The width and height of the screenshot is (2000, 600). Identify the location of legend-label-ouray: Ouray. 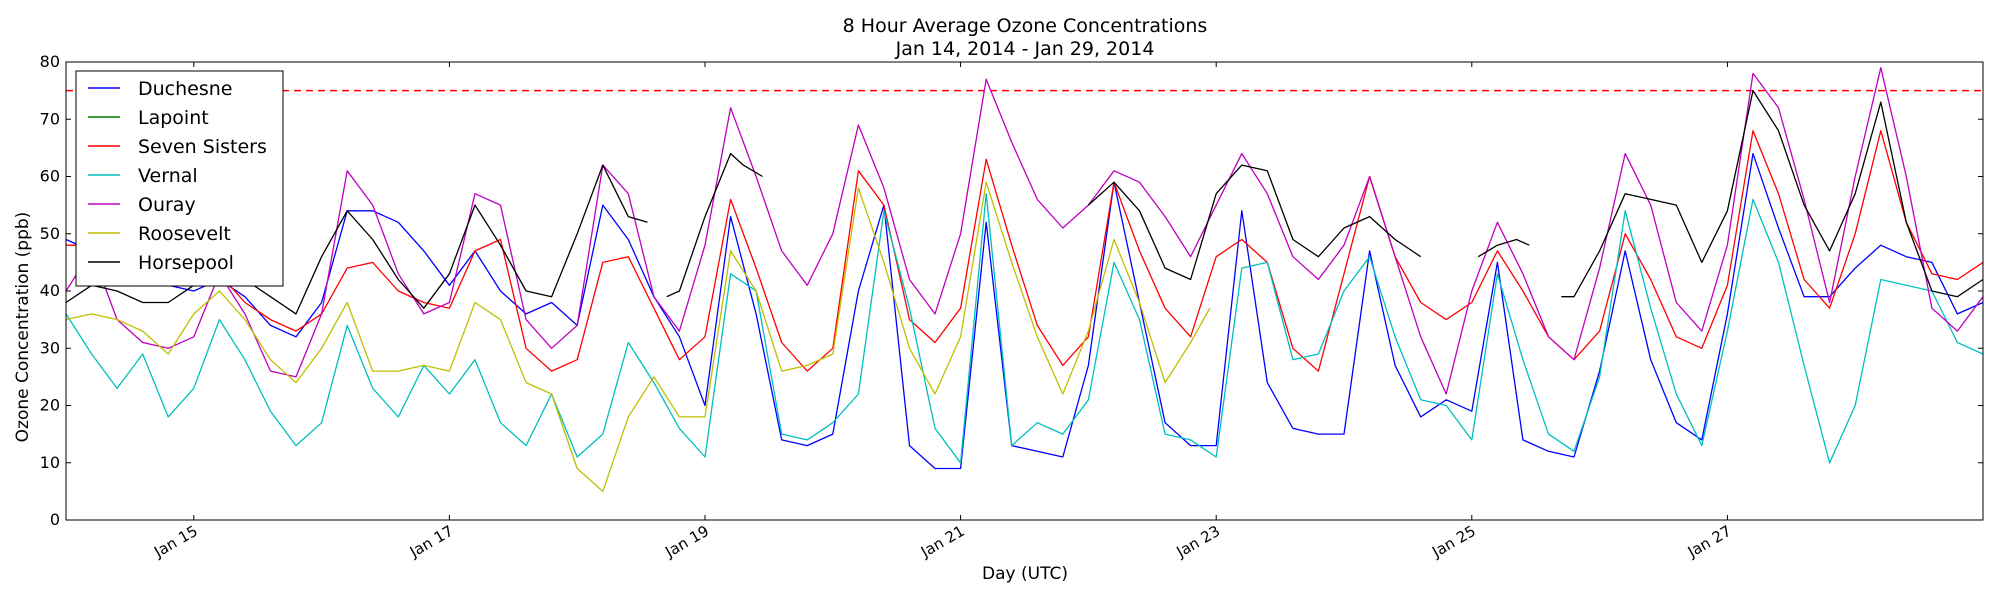
(167, 205).